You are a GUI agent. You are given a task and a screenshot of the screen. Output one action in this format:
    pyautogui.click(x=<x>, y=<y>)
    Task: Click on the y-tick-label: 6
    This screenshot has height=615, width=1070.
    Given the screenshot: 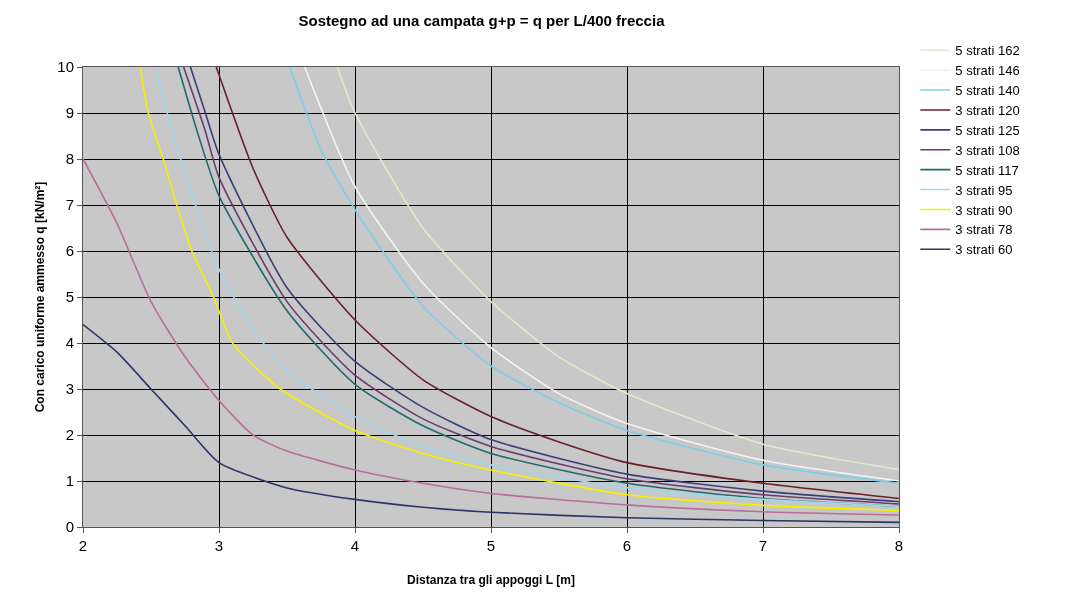 What is the action you would take?
    pyautogui.click(x=69, y=251)
    